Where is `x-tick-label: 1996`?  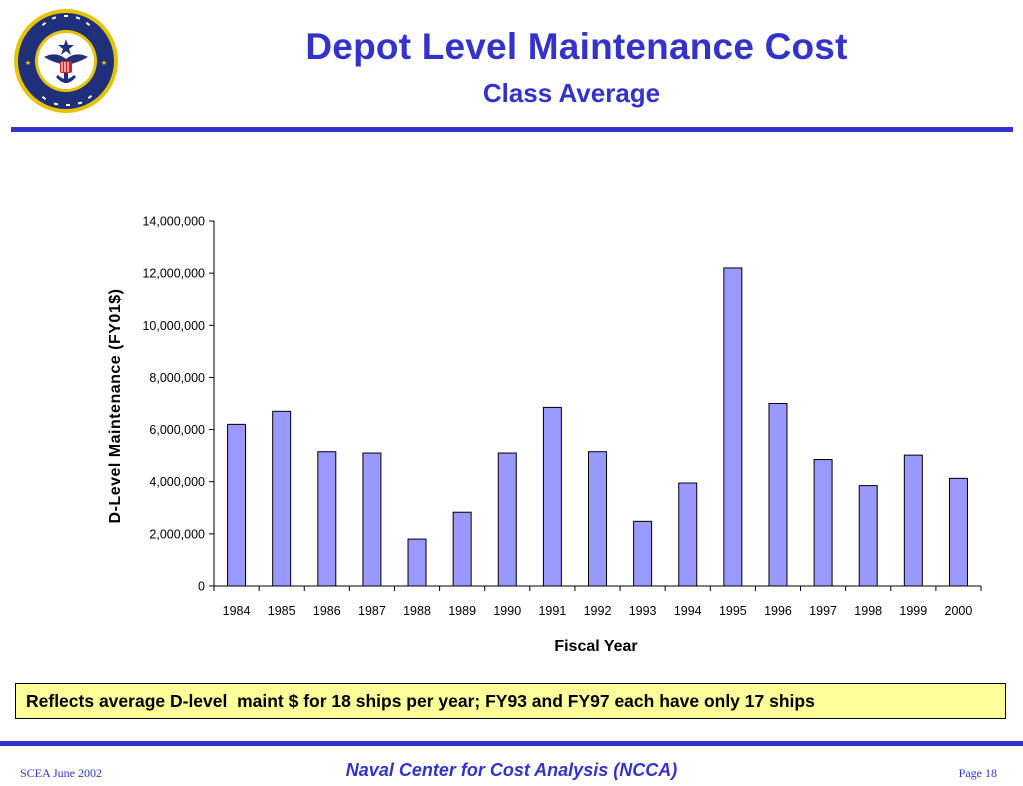 x-tick-label: 1996 is located at coordinates (778, 611).